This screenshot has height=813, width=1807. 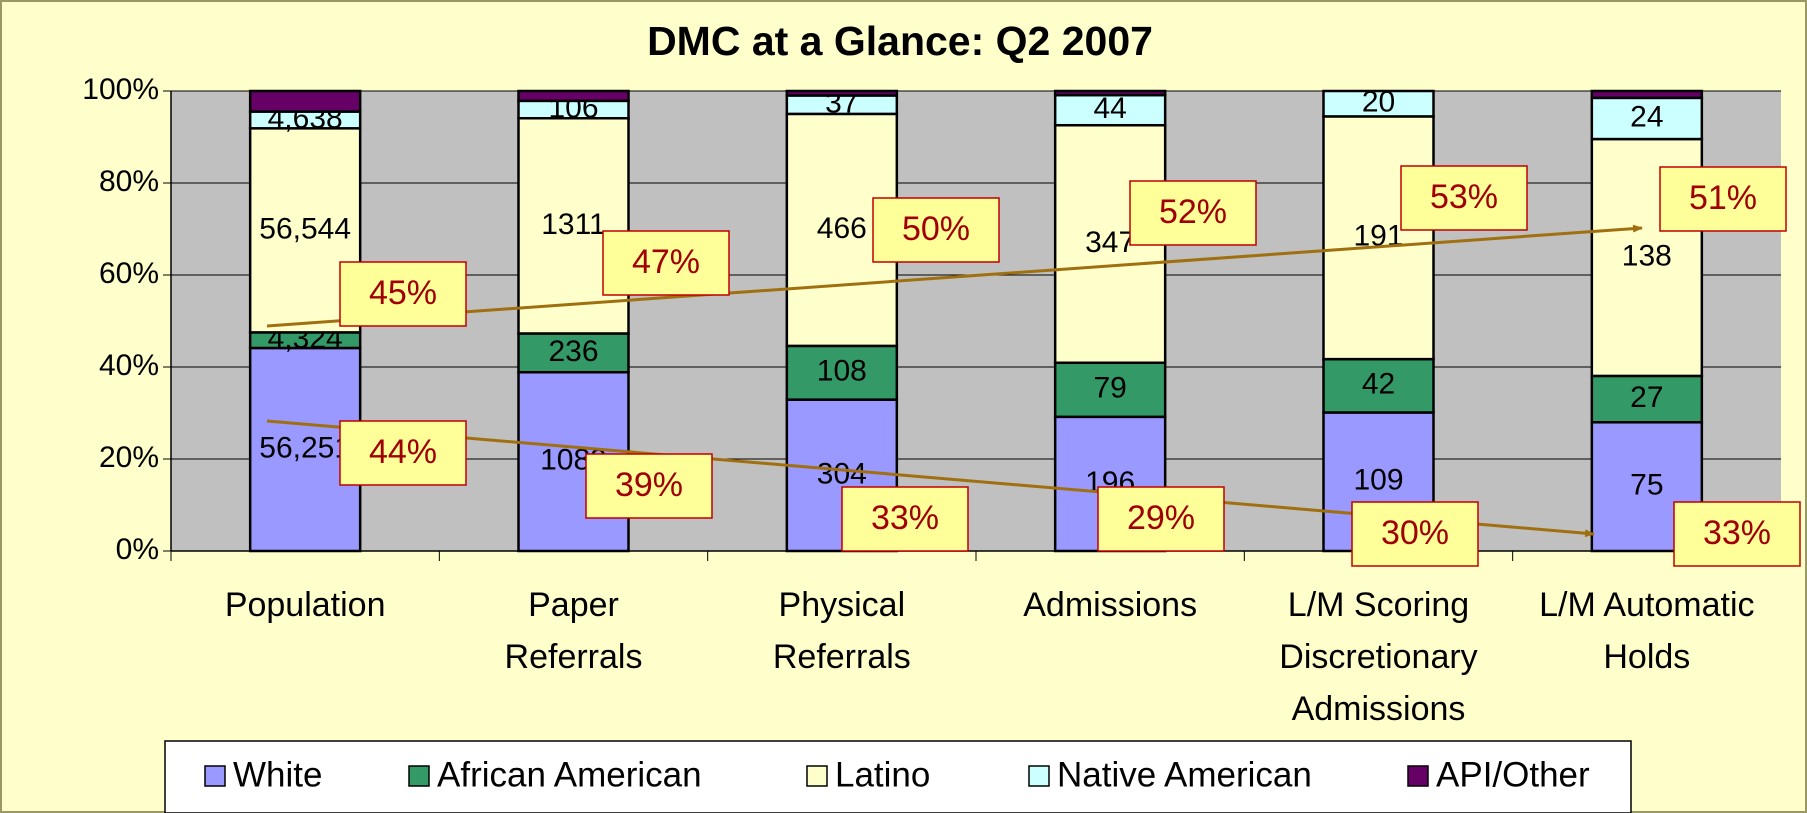 I want to click on annotation: 45%, so click(x=403, y=293).